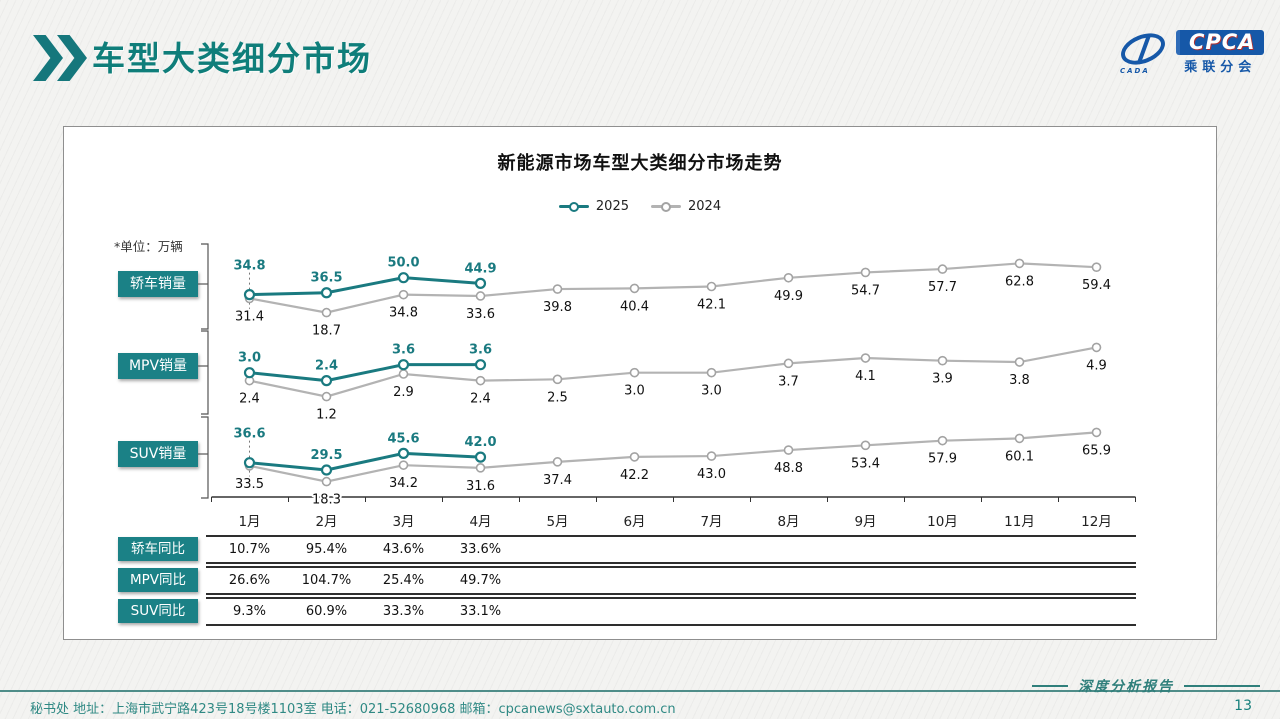  What do you see at coordinates (942, 379) in the screenshot?
I see `svg-text: 3.9` at bounding box center [942, 379].